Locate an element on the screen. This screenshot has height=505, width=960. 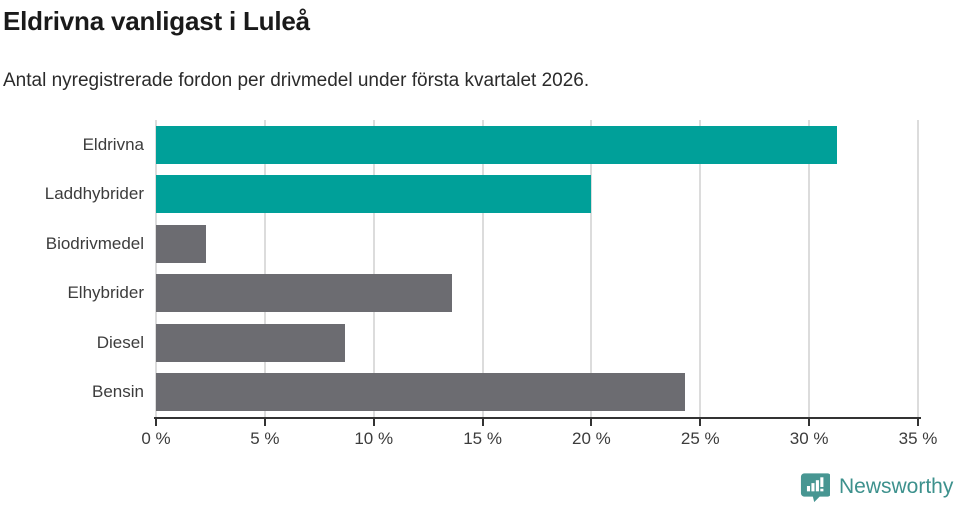
category-label-diesel: Diesel is located at coordinates (120, 342).